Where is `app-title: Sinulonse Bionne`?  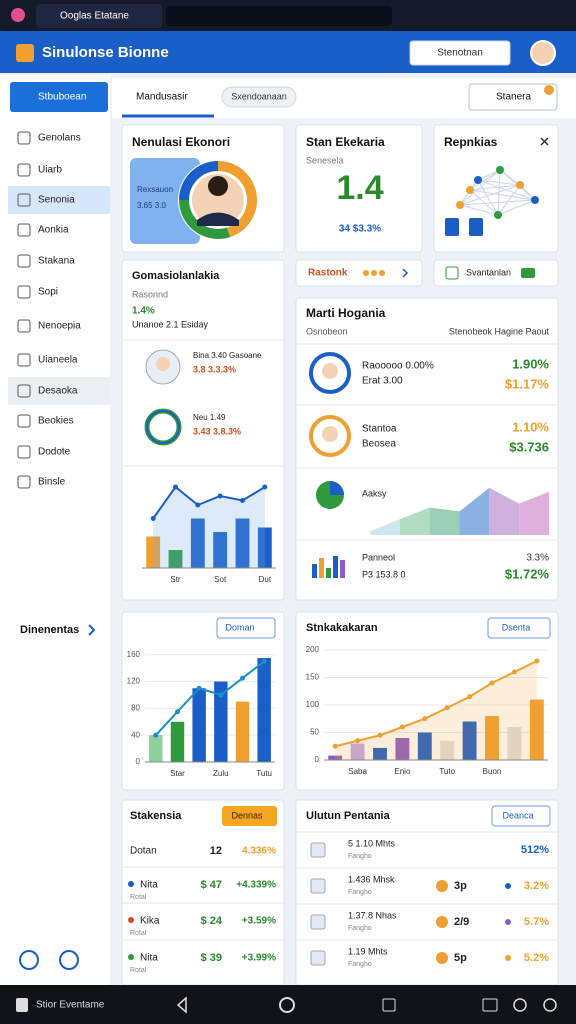 app-title: Sinulonse Bionne is located at coordinates (105, 52).